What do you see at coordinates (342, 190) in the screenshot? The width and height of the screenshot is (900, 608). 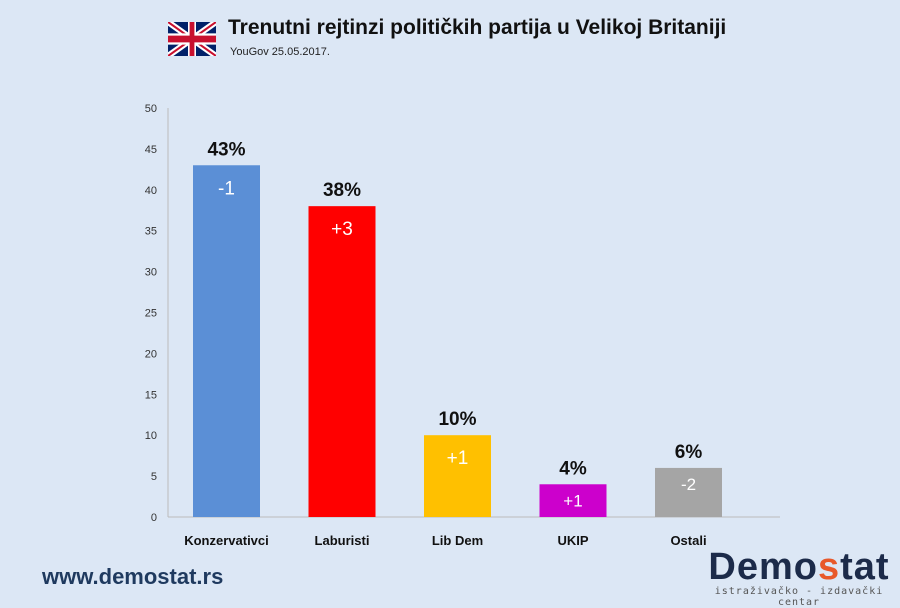 I see `value-label: 38%` at bounding box center [342, 190].